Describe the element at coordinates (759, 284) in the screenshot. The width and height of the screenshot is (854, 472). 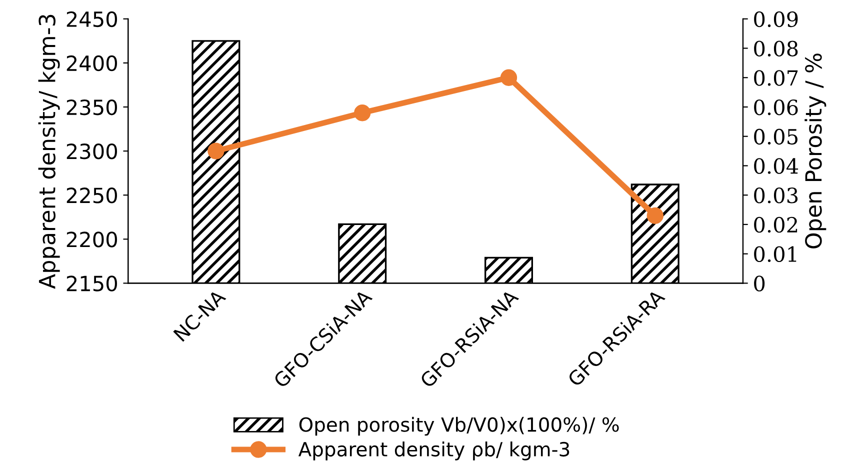
I see `y2-tick-label: 0` at that location.